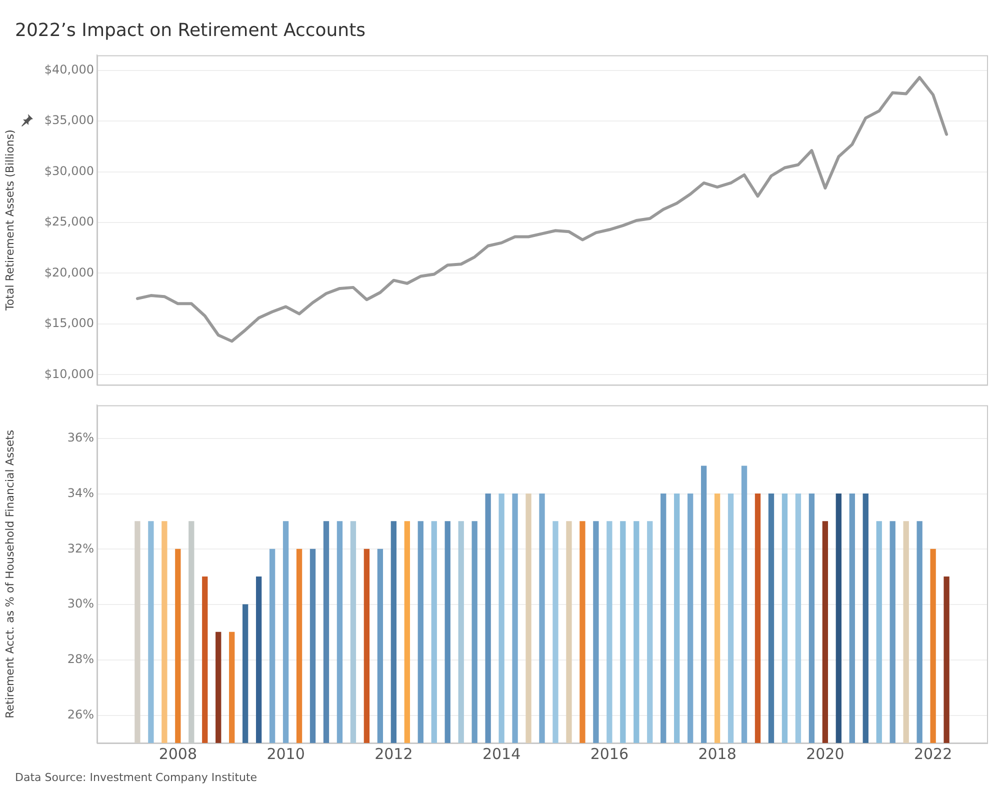 The width and height of the screenshot is (1000, 800). What do you see at coordinates (285, 753) in the screenshot?
I see `x-tick-label: 2010` at bounding box center [285, 753].